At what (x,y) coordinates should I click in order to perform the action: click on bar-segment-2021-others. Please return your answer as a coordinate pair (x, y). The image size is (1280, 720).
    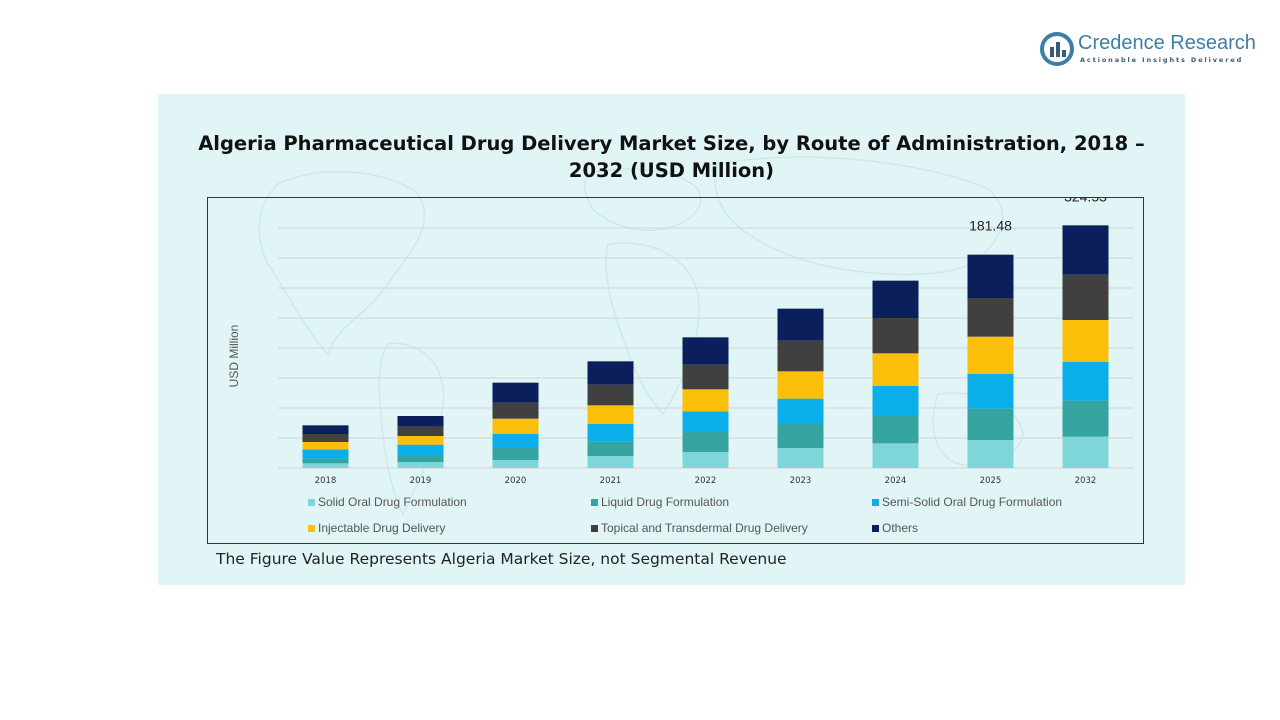
    Looking at the image, I should click on (610, 373).